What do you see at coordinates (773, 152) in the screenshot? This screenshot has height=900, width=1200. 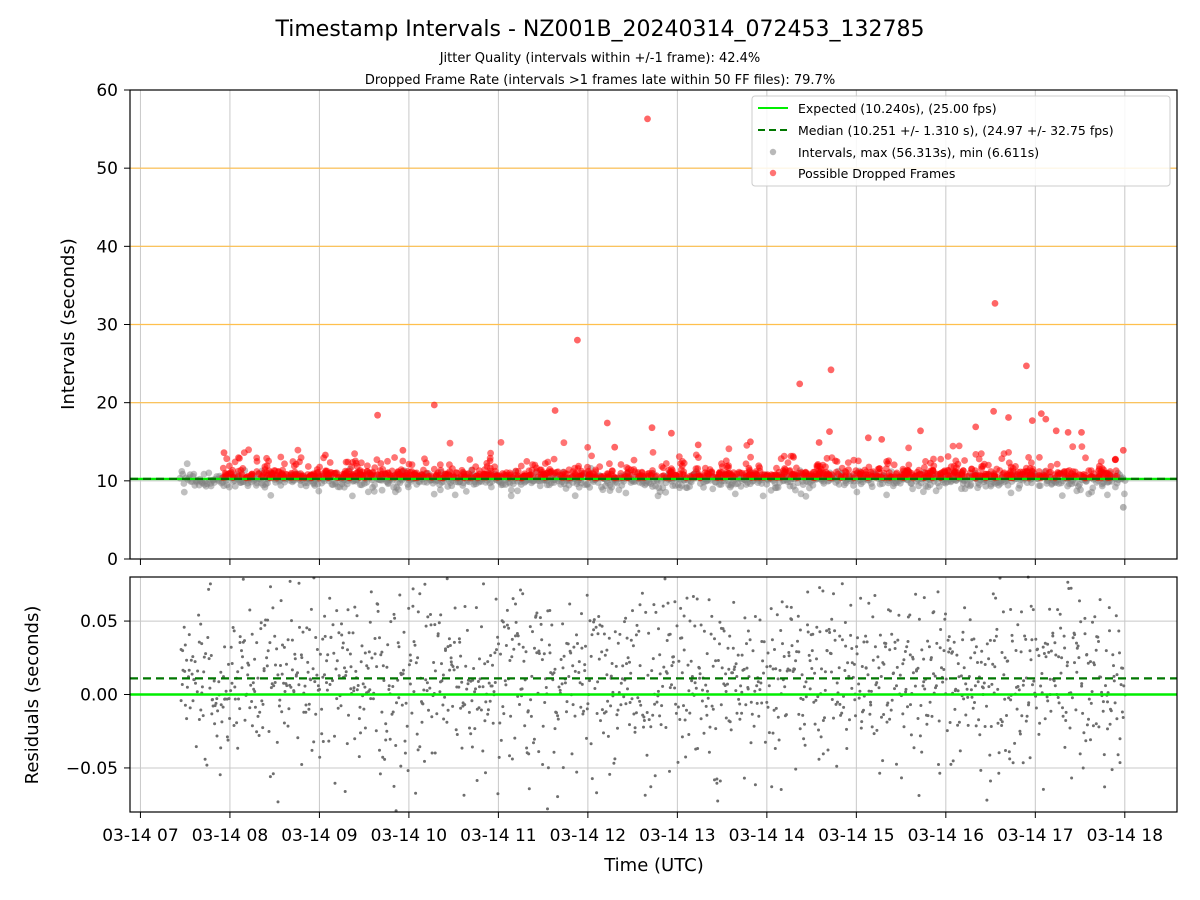 I see `legend-intervals-swatch` at bounding box center [773, 152].